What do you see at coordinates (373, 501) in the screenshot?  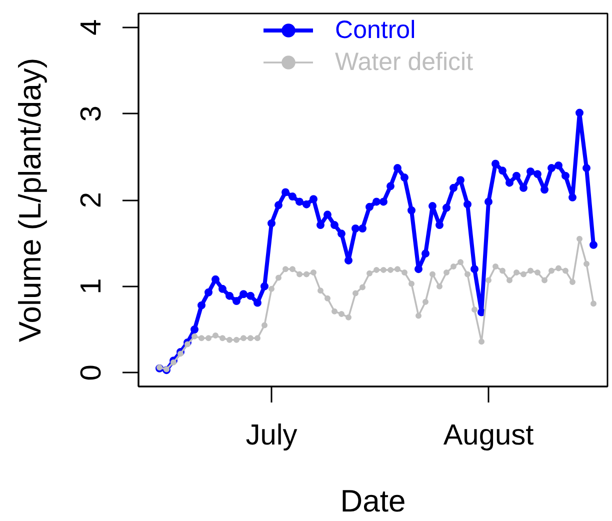 I see `x-axis-title: Date` at bounding box center [373, 501].